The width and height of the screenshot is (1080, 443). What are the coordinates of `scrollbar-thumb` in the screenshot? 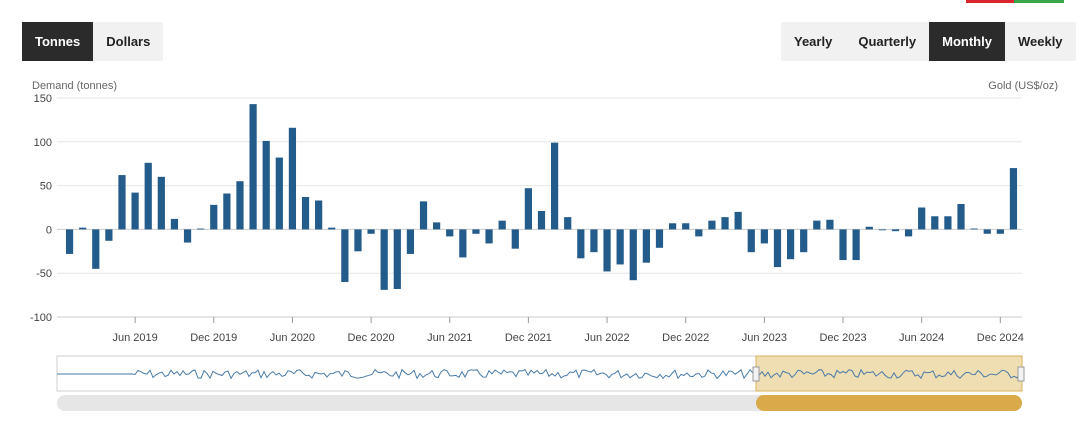 It's located at (889, 403).